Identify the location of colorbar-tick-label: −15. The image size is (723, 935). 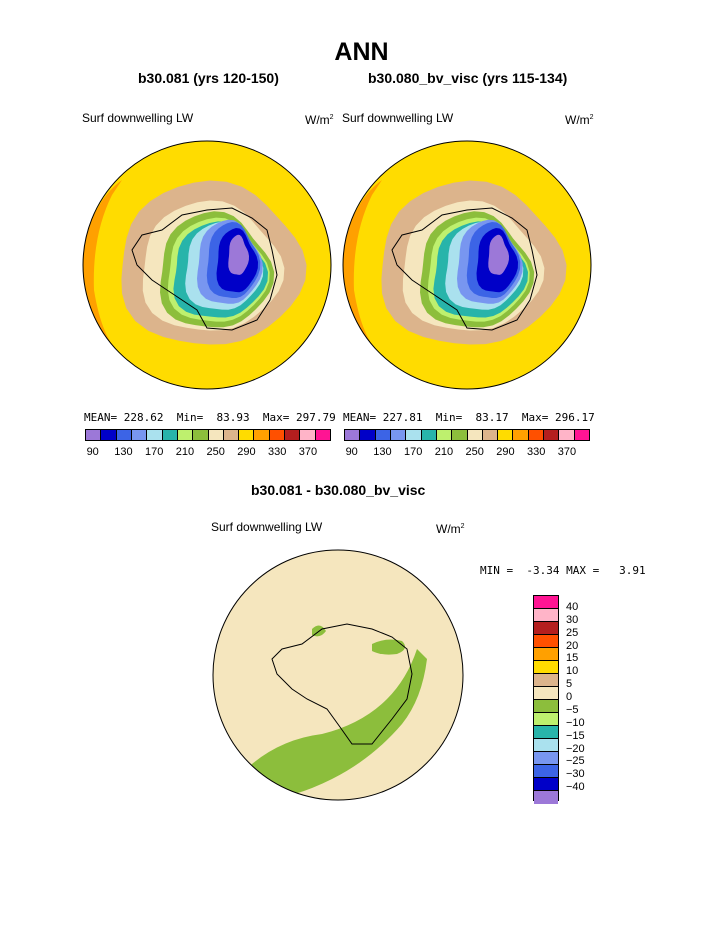
(575, 735).